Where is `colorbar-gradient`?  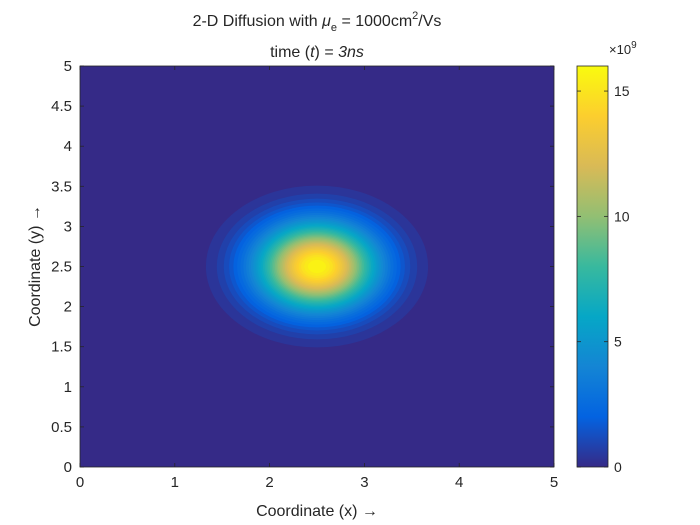 colorbar-gradient is located at coordinates (592, 266).